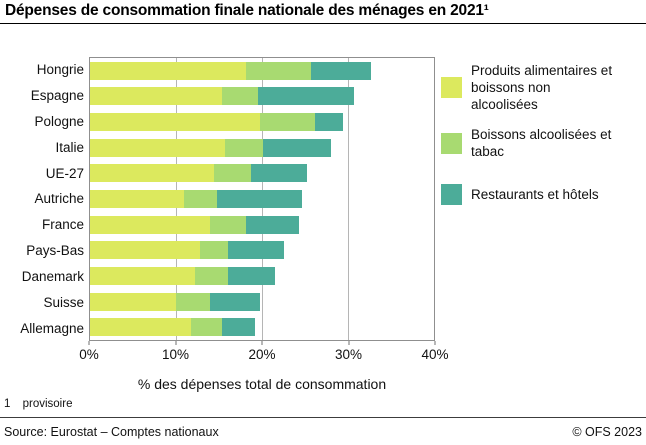  I want to click on footnote-text: provisoire, so click(47, 404).